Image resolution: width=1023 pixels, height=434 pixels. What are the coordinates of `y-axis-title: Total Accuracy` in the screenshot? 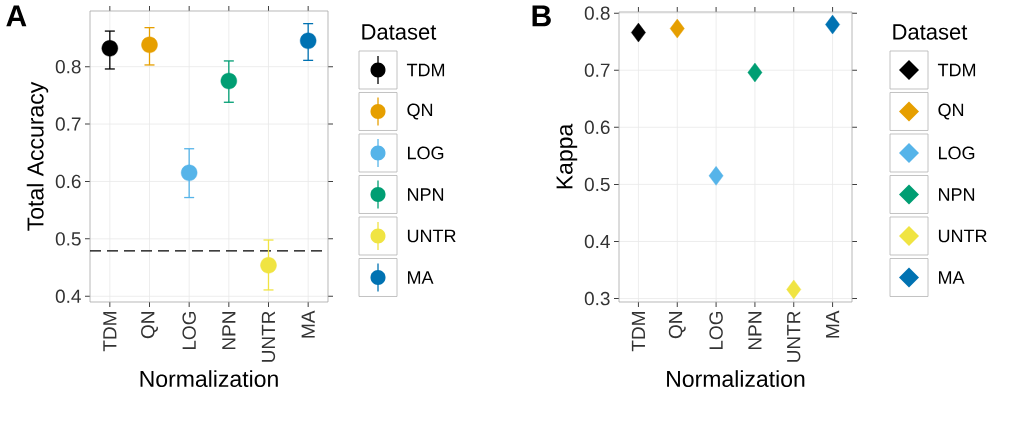 It's located at (37, 156).